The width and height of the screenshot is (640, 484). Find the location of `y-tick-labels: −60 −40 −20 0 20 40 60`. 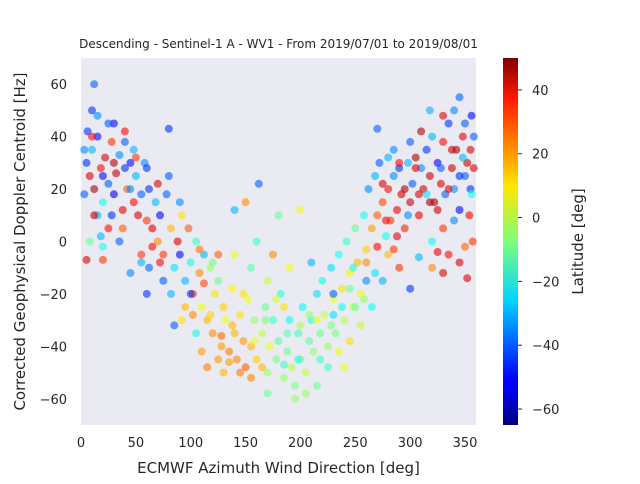

y-tick-labels: −60 −40 −20 0 20 40 60 is located at coordinates (53, 243).